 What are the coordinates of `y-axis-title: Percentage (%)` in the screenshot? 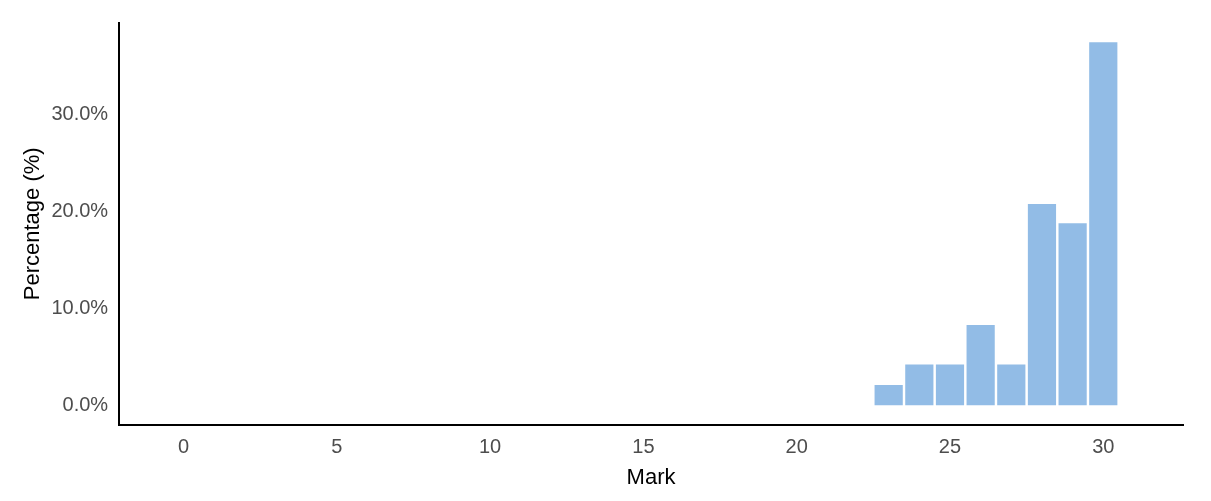 It's located at (32, 224).